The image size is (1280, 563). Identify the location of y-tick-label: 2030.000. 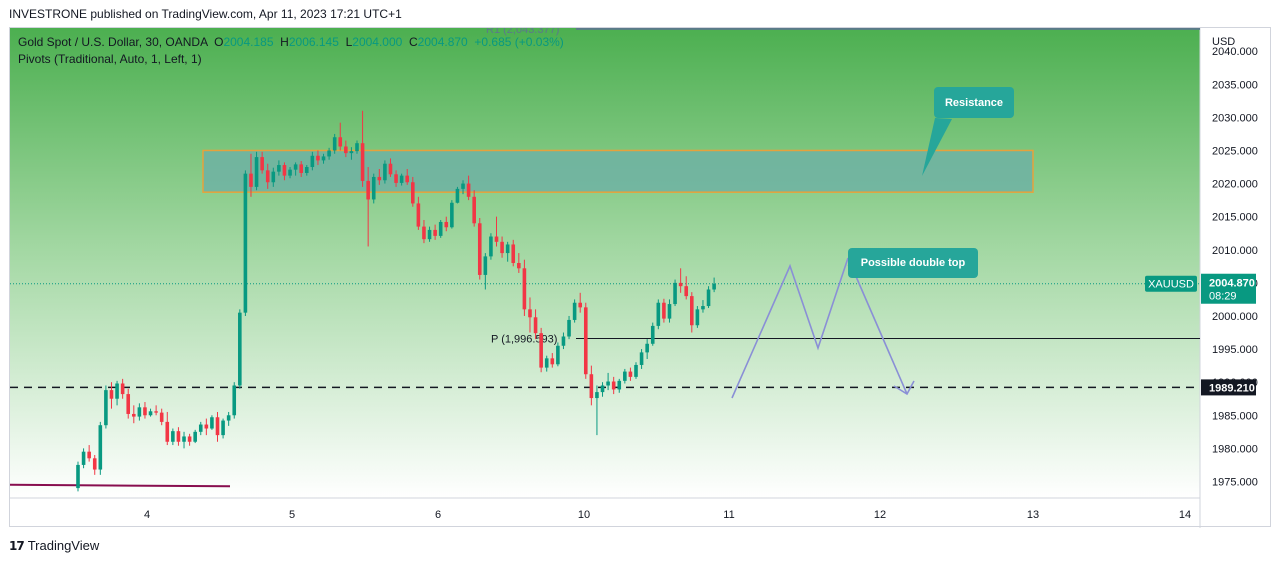
(1235, 118).